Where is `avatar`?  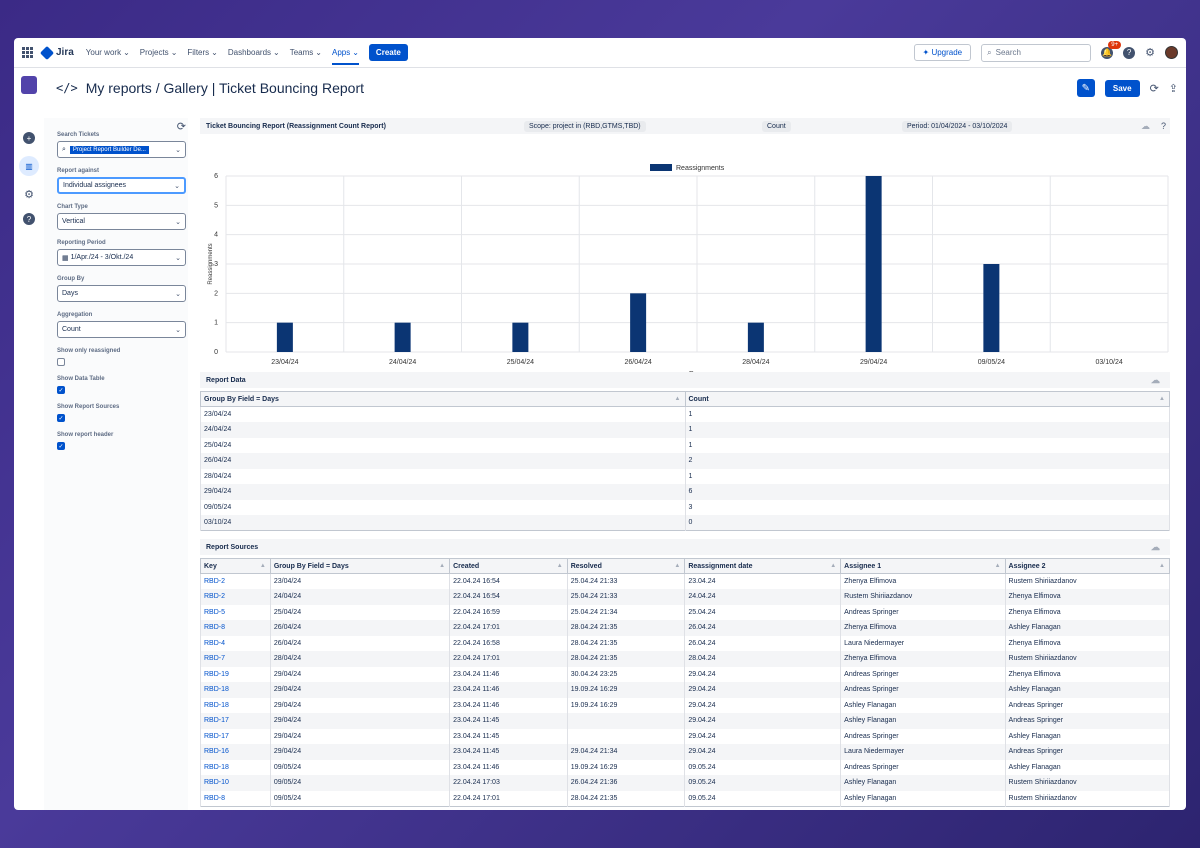 avatar is located at coordinates (1171, 52).